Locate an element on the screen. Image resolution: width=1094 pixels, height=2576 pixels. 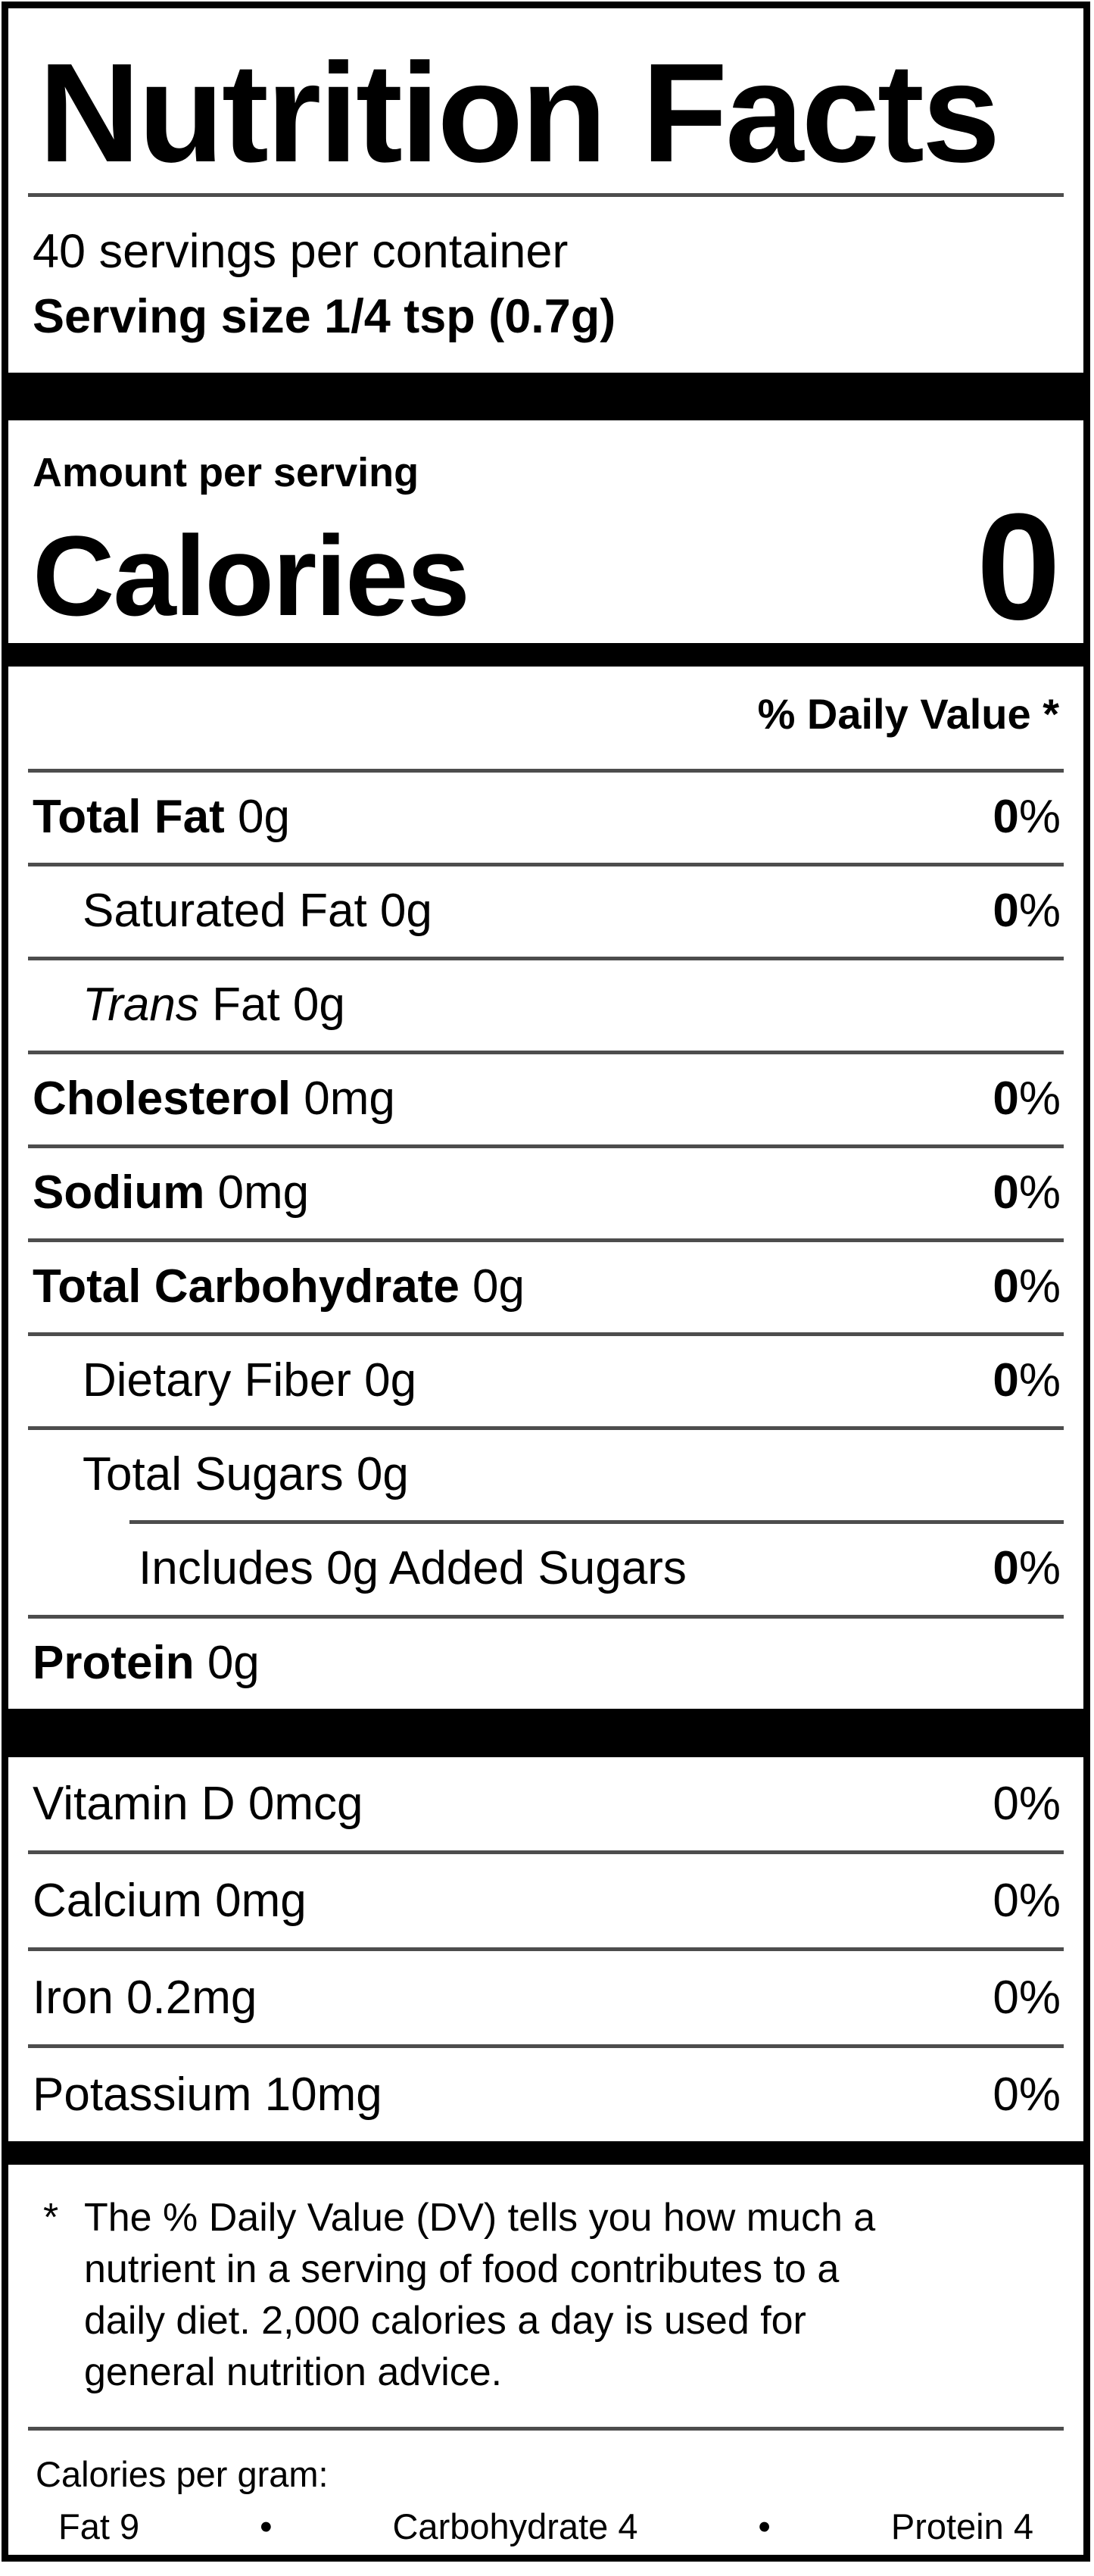
nutrient-name-bold: Total Carbohydrate is located at coordinates (247, 1287).